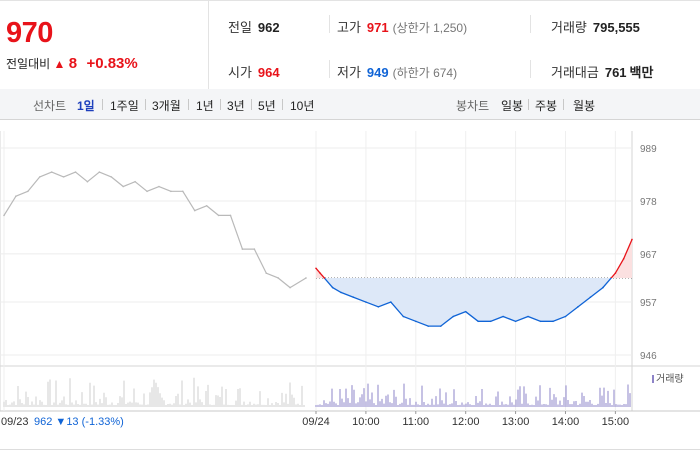 Image resolution: width=700 pixels, height=450 pixels. Describe the element at coordinates (15, 422) in the screenshot. I see `prev-day-label: 09/23` at that location.